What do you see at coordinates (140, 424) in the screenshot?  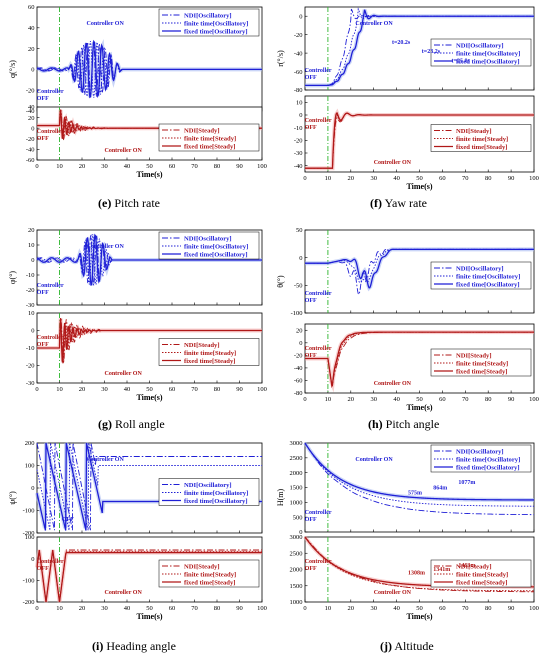 I see `caption-g-text: Roll angle` at bounding box center [140, 424].